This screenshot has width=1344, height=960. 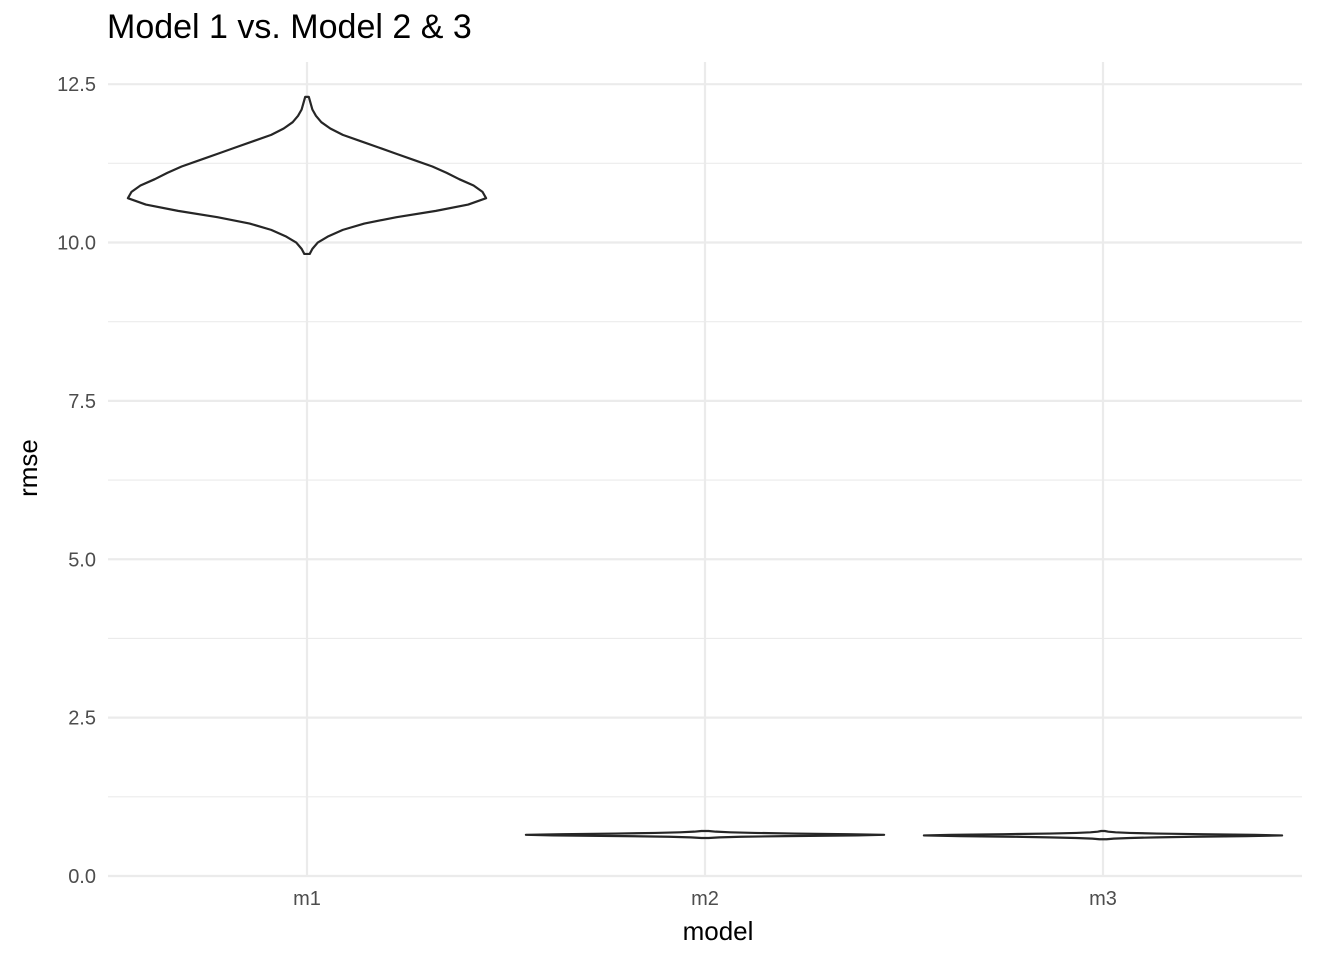 I want to click on y-tick-label: 10.0, so click(x=76, y=244).